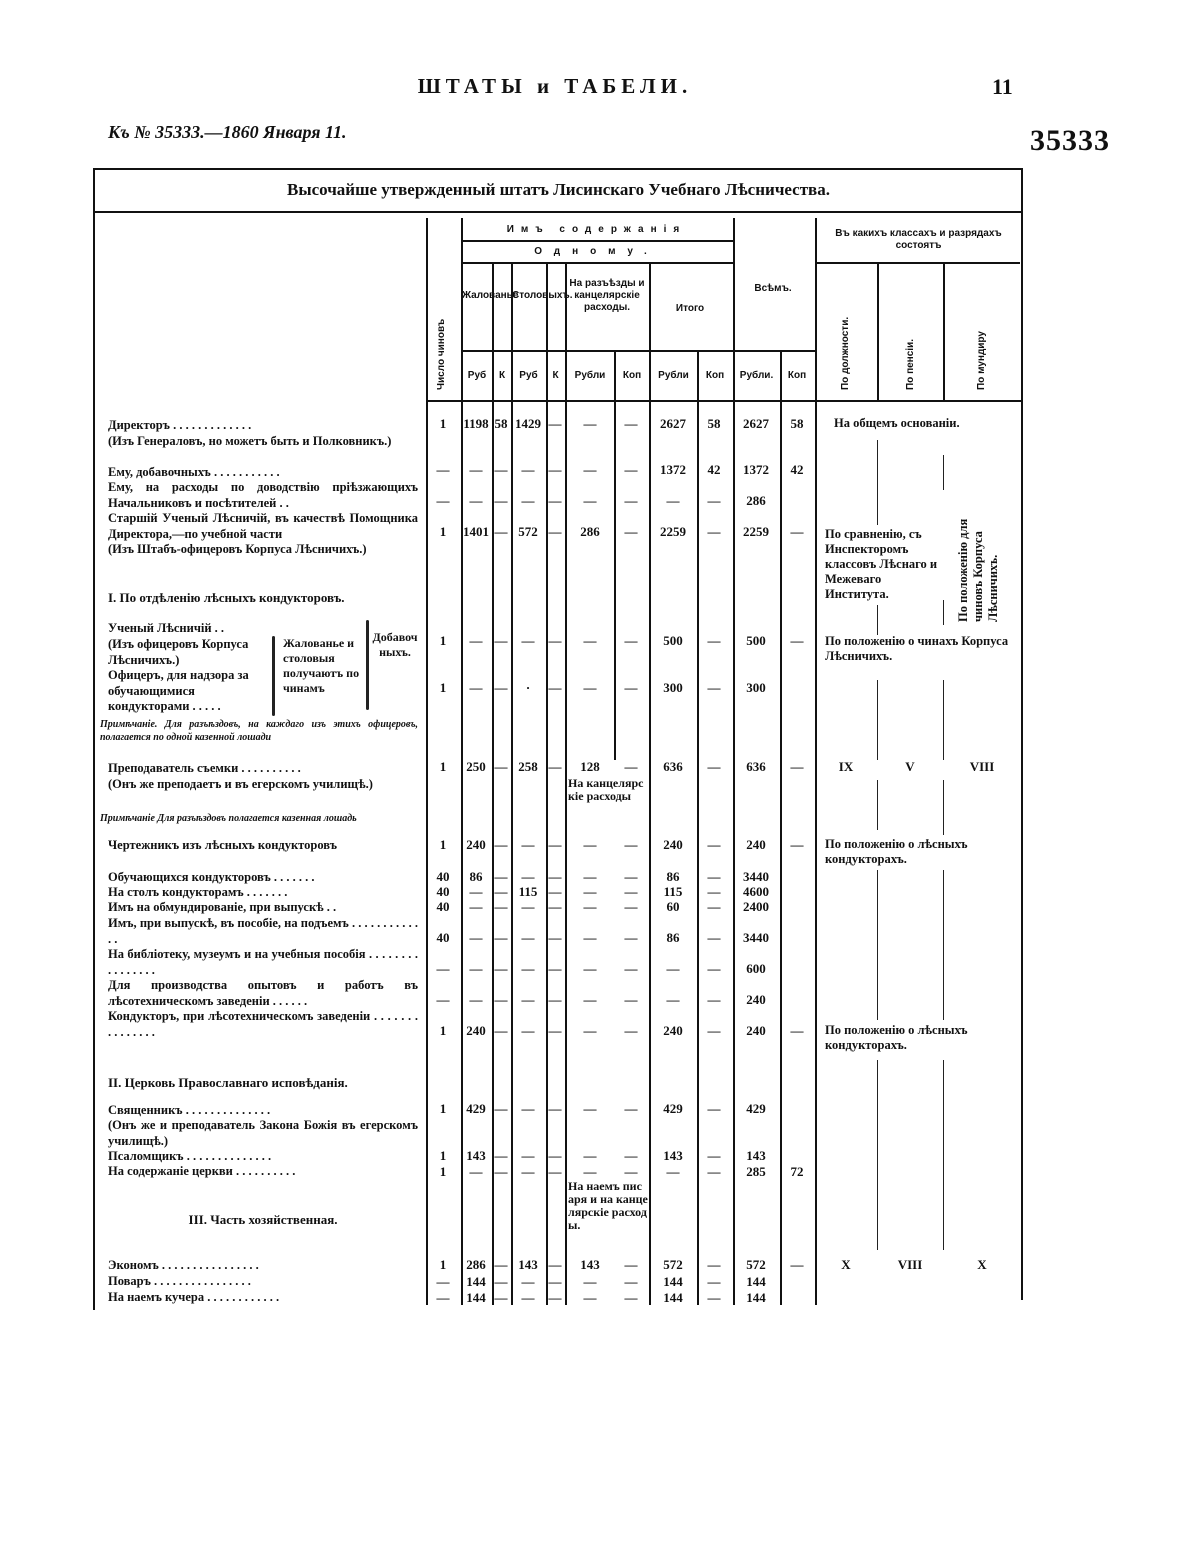  What do you see at coordinates (204, 768) in the screenshot?
I see `row-label: Преподаватель съемки . . . . . . . . . .` at bounding box center [204, 768].